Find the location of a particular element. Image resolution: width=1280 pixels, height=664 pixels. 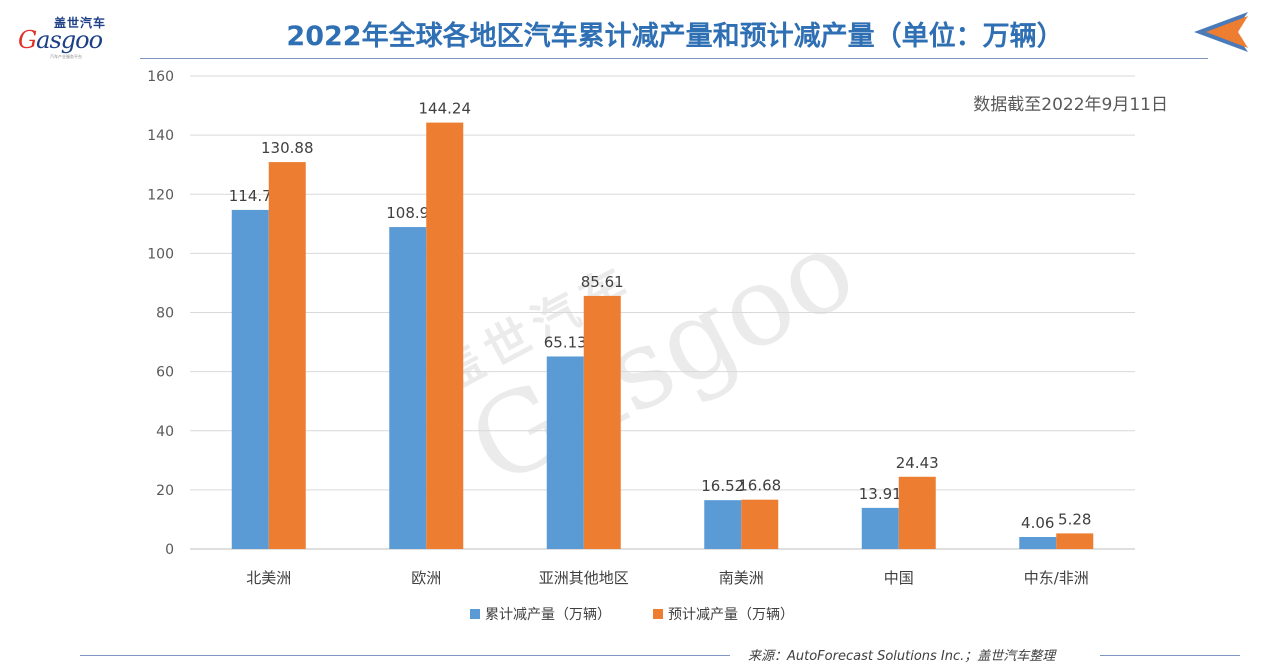

chart-title: 2022年全球各地区汽车累计减产量和预计减产量（单位：万辆） is located at coordinates (675, 36).